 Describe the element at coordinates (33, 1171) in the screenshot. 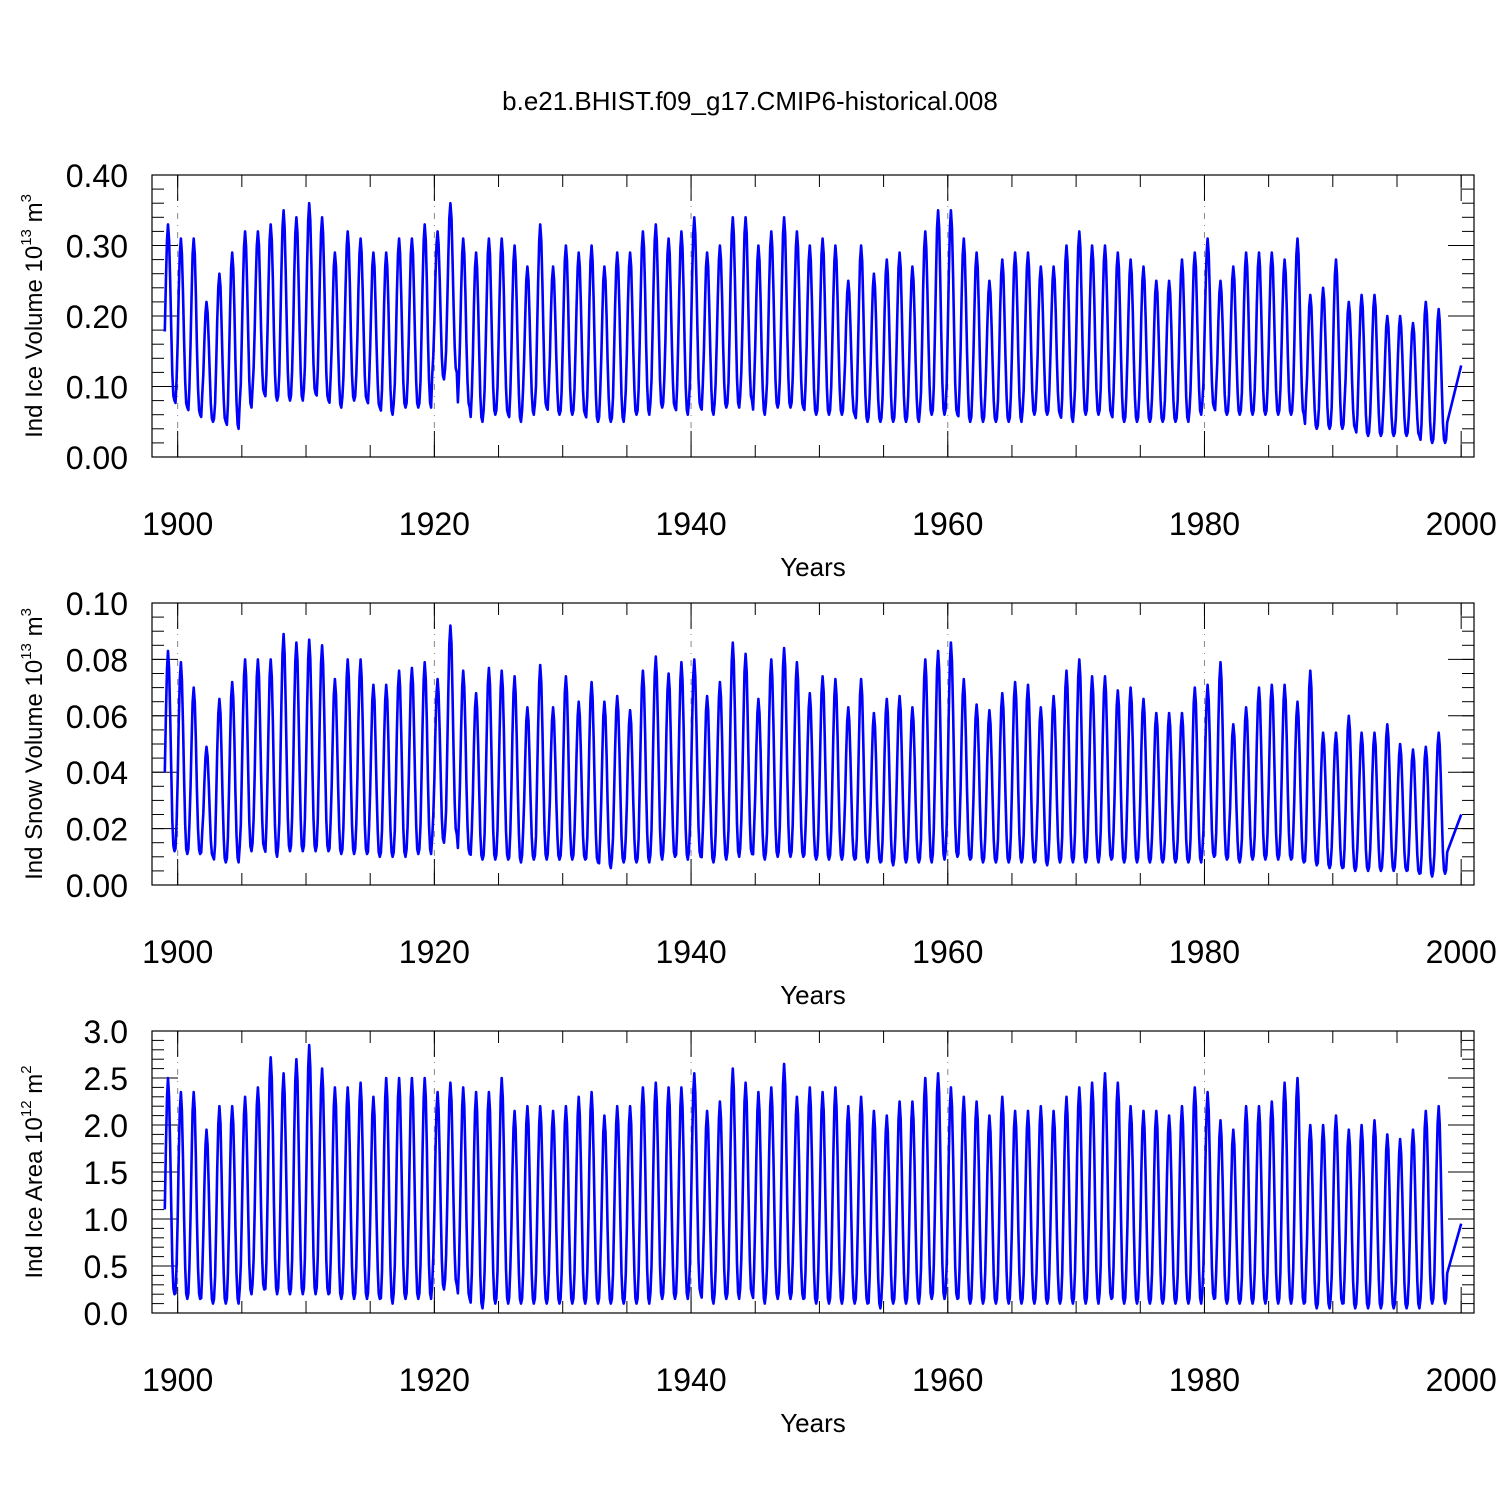

I see `y-axis-label: Ind Ice Area 1012 m2` at that location.